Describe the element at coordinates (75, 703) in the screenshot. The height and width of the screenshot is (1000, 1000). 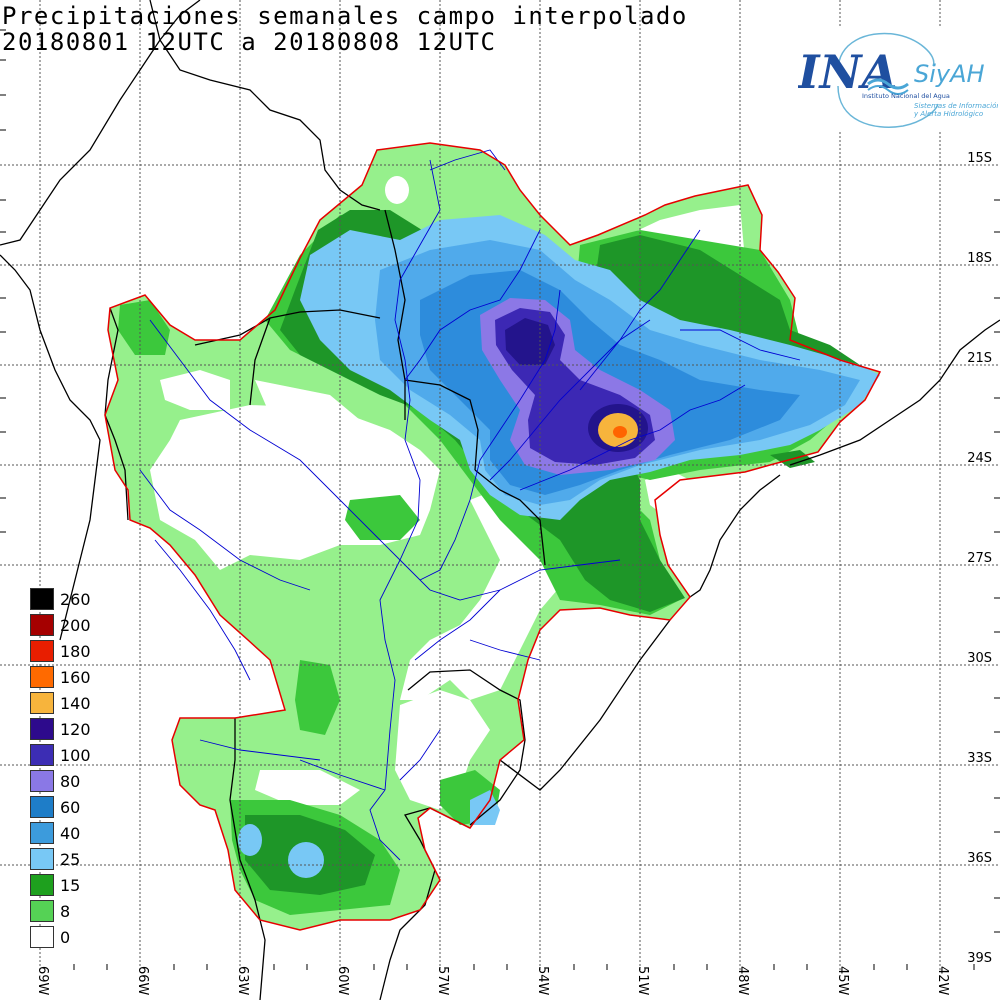
I see `legend-label: 140` at that location.